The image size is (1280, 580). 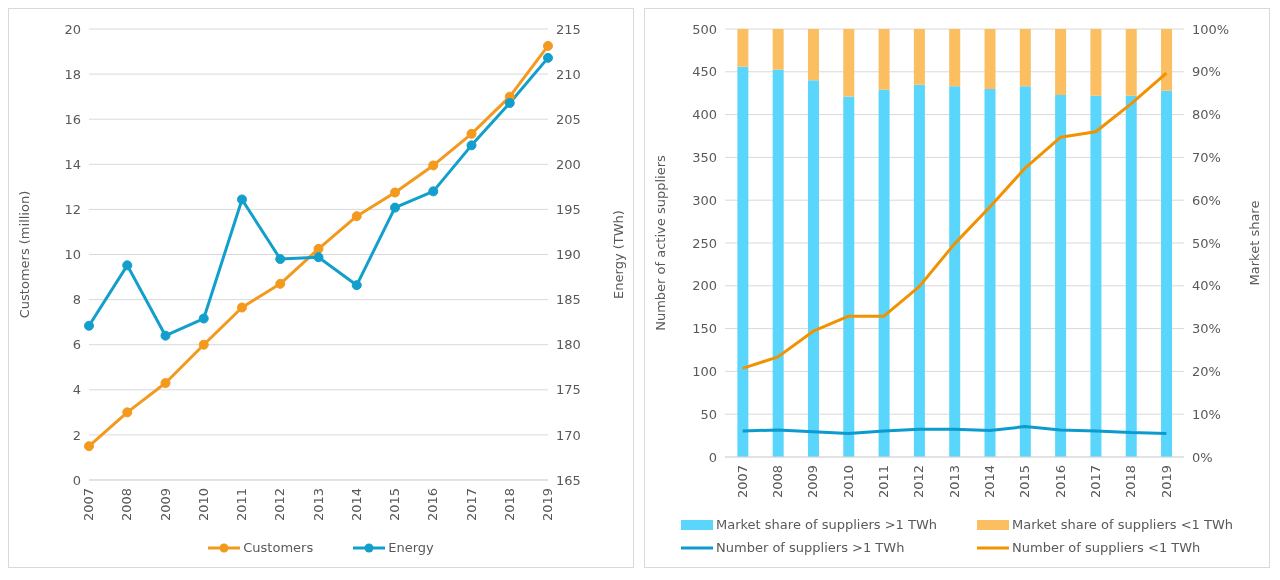 What do you see at coordinates (24, 254) in the screenshot?
I see `y-axis-title: Customers (million)` at bounding box center [24, 254].